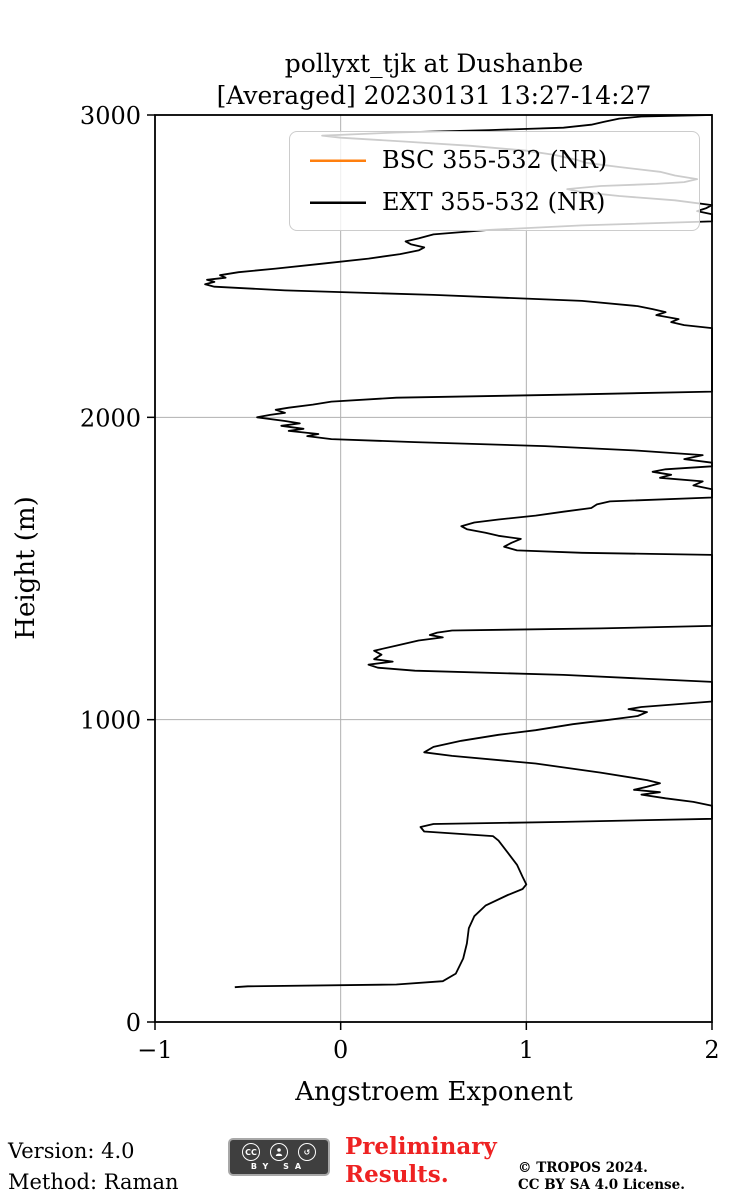 This screenshot has height=1200, width=750. Describe the element at coordinates (433, 1092) in the screenshot. I see `x-axis-label: Angstroem Exponent` at that location.